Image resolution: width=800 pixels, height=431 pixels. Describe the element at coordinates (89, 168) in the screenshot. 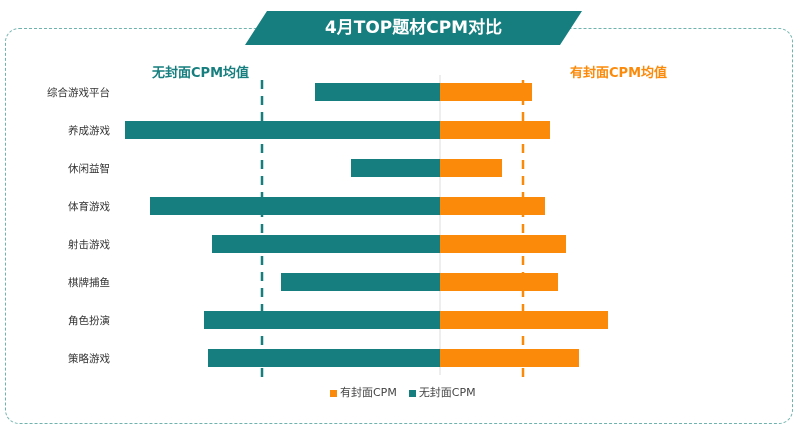

I see `category-label: 休闲益智` at that location.